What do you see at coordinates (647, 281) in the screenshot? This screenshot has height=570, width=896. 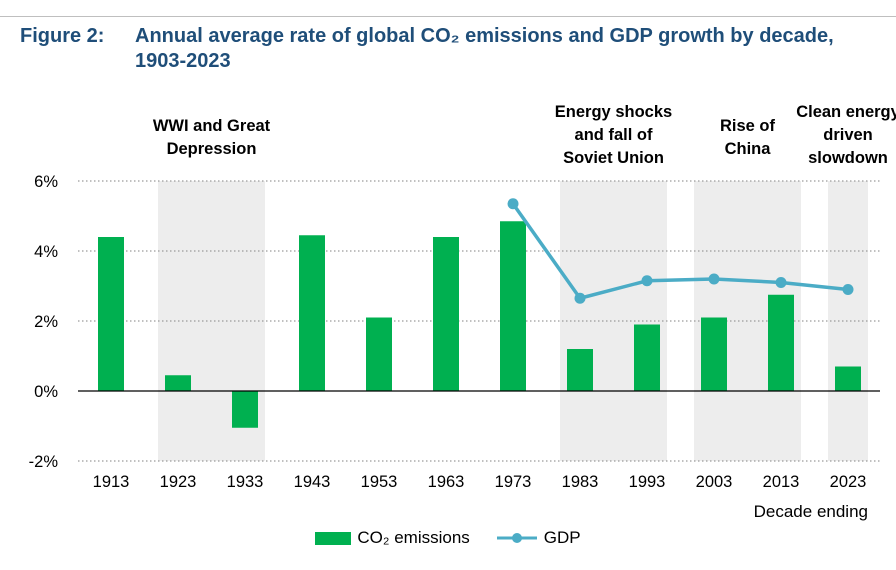 I see `gdp-point-1993` at bounding box center [647, 281].